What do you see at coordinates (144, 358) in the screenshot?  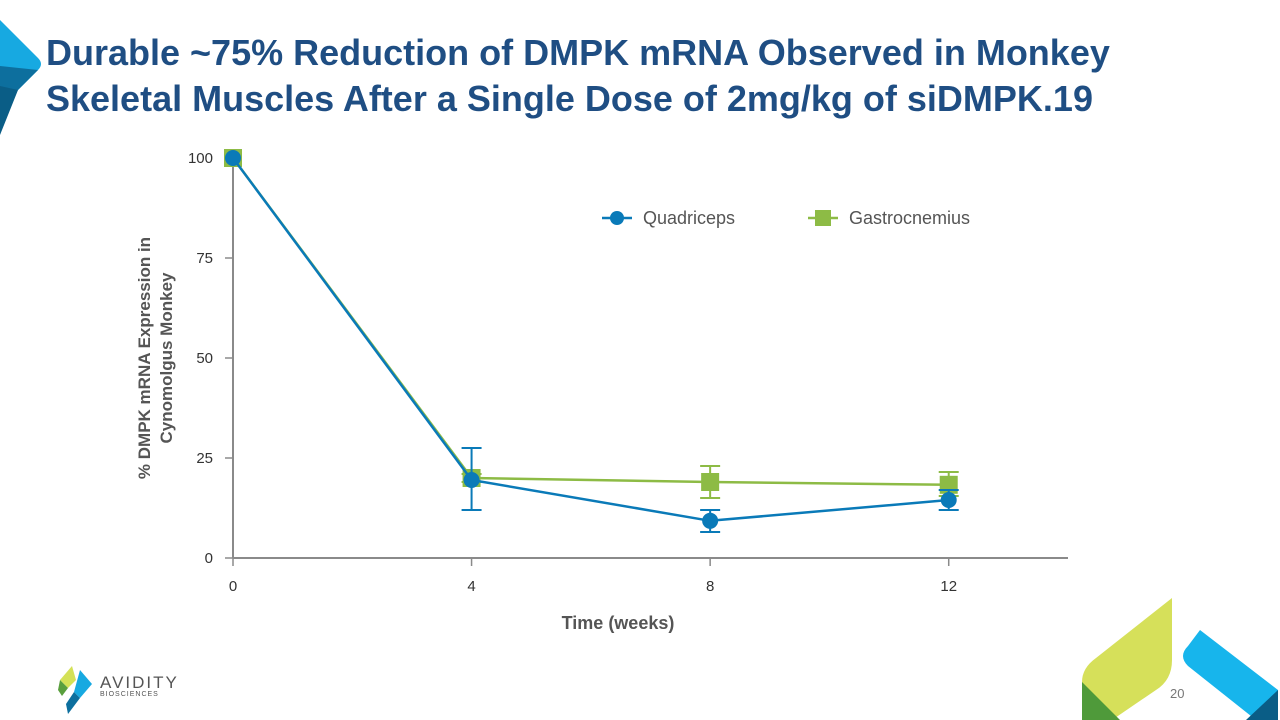 I see `y-axis-label-line1: % DMPK mRNA Expression in` at bounding box center [144, 358].